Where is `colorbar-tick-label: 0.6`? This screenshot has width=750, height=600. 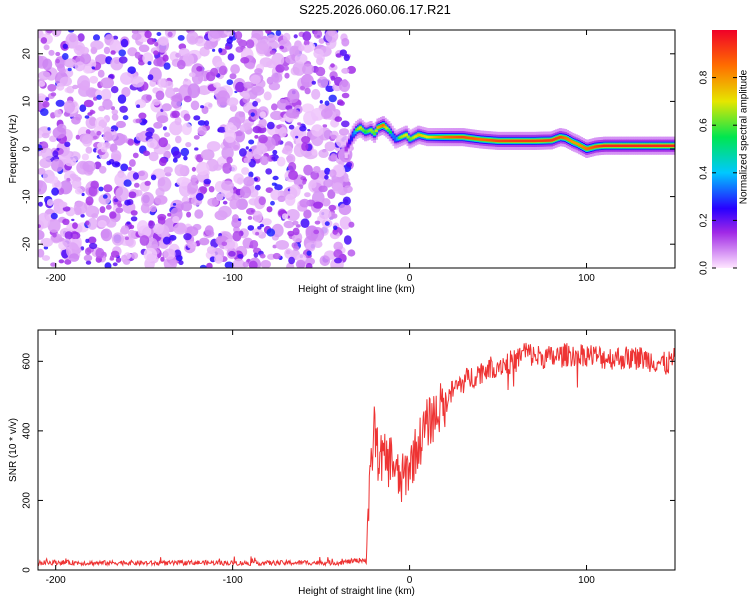
colorbar-tick-label: 0.6 is located at coordinates (704, 125).